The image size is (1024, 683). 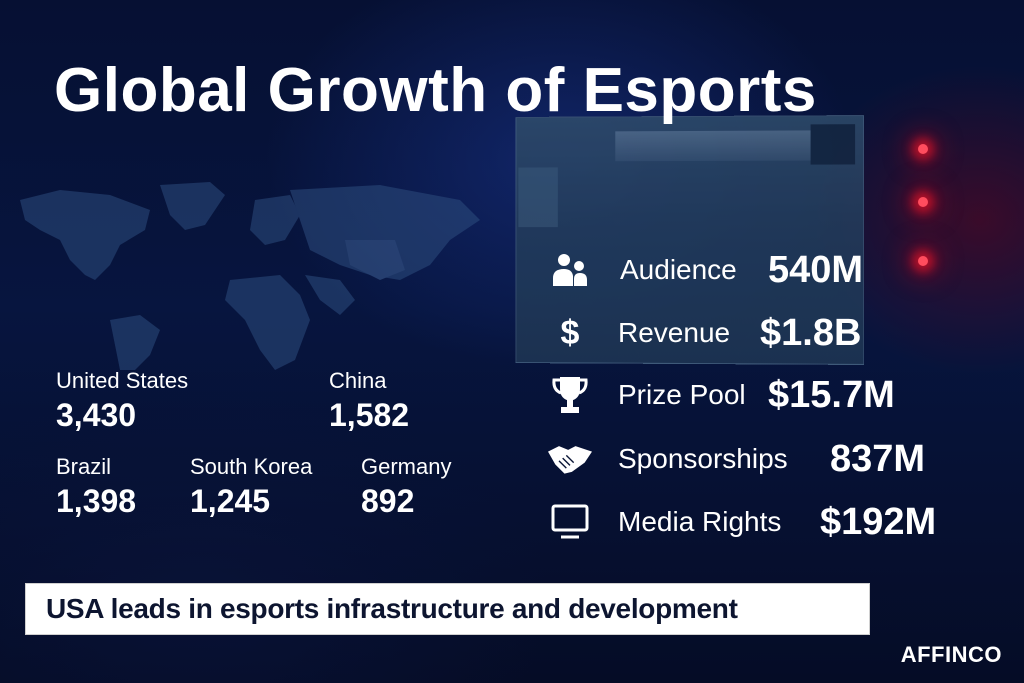 I want to click on stat-value: $192M, so click(x=878, y=521).